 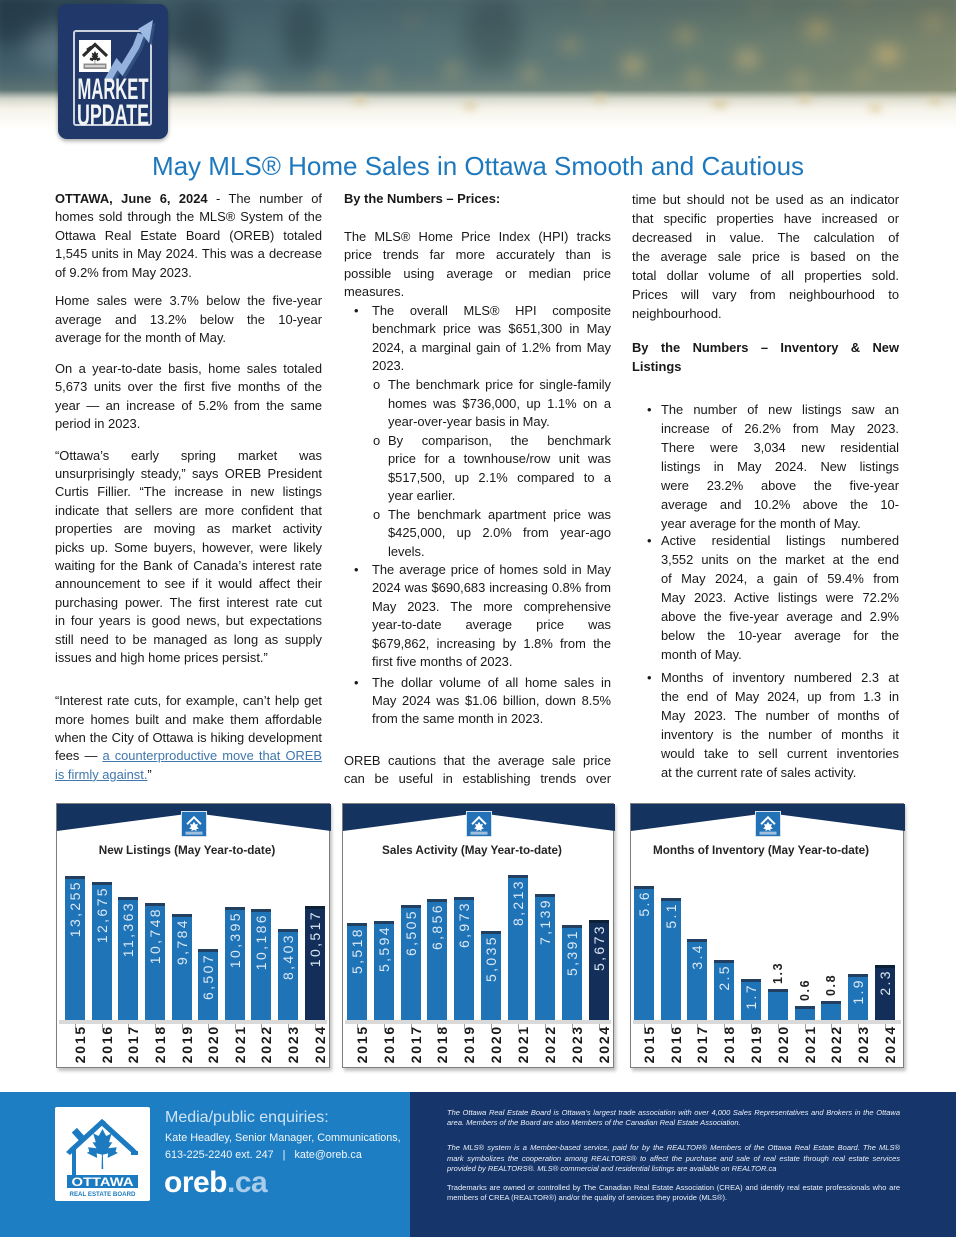 I want to click on svg-text: REAL ESTATE BOARD, so click(x=103, y=1195).